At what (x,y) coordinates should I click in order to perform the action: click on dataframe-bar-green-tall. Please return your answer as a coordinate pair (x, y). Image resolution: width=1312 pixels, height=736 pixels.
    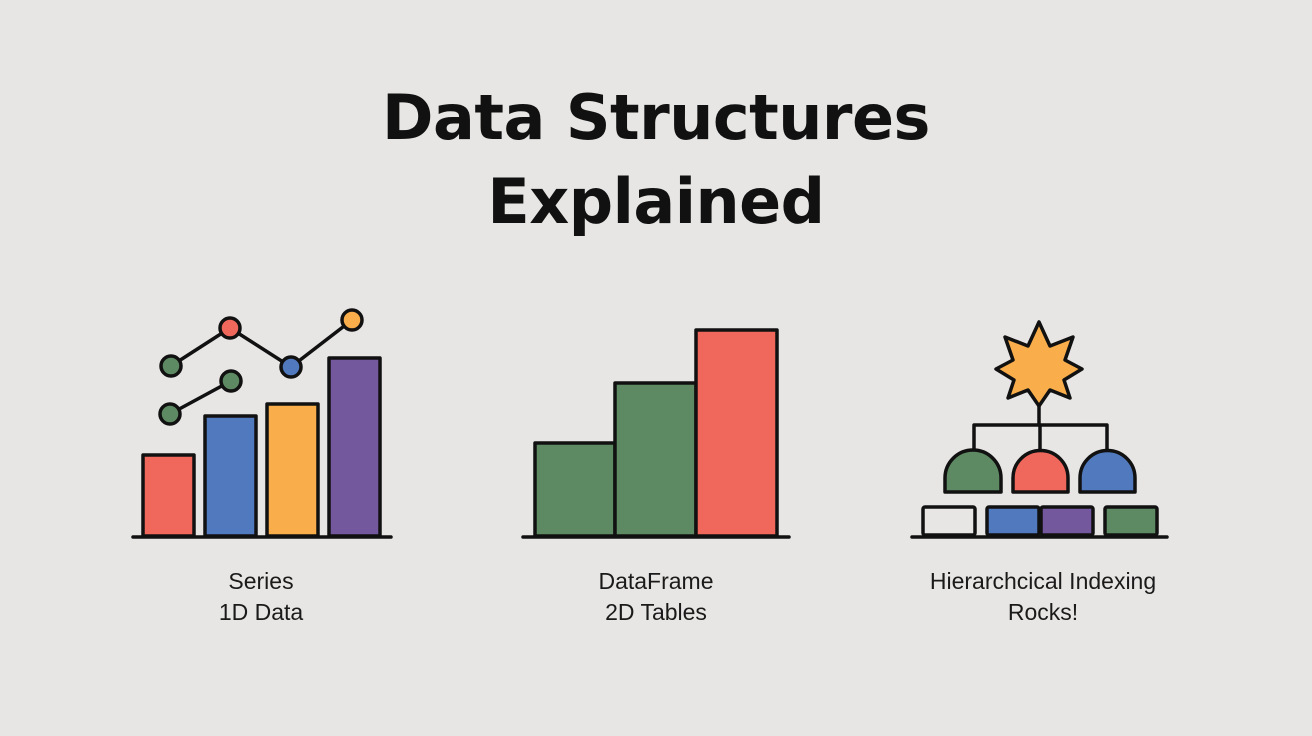
    Looking at the image, I should click on (655, 459).